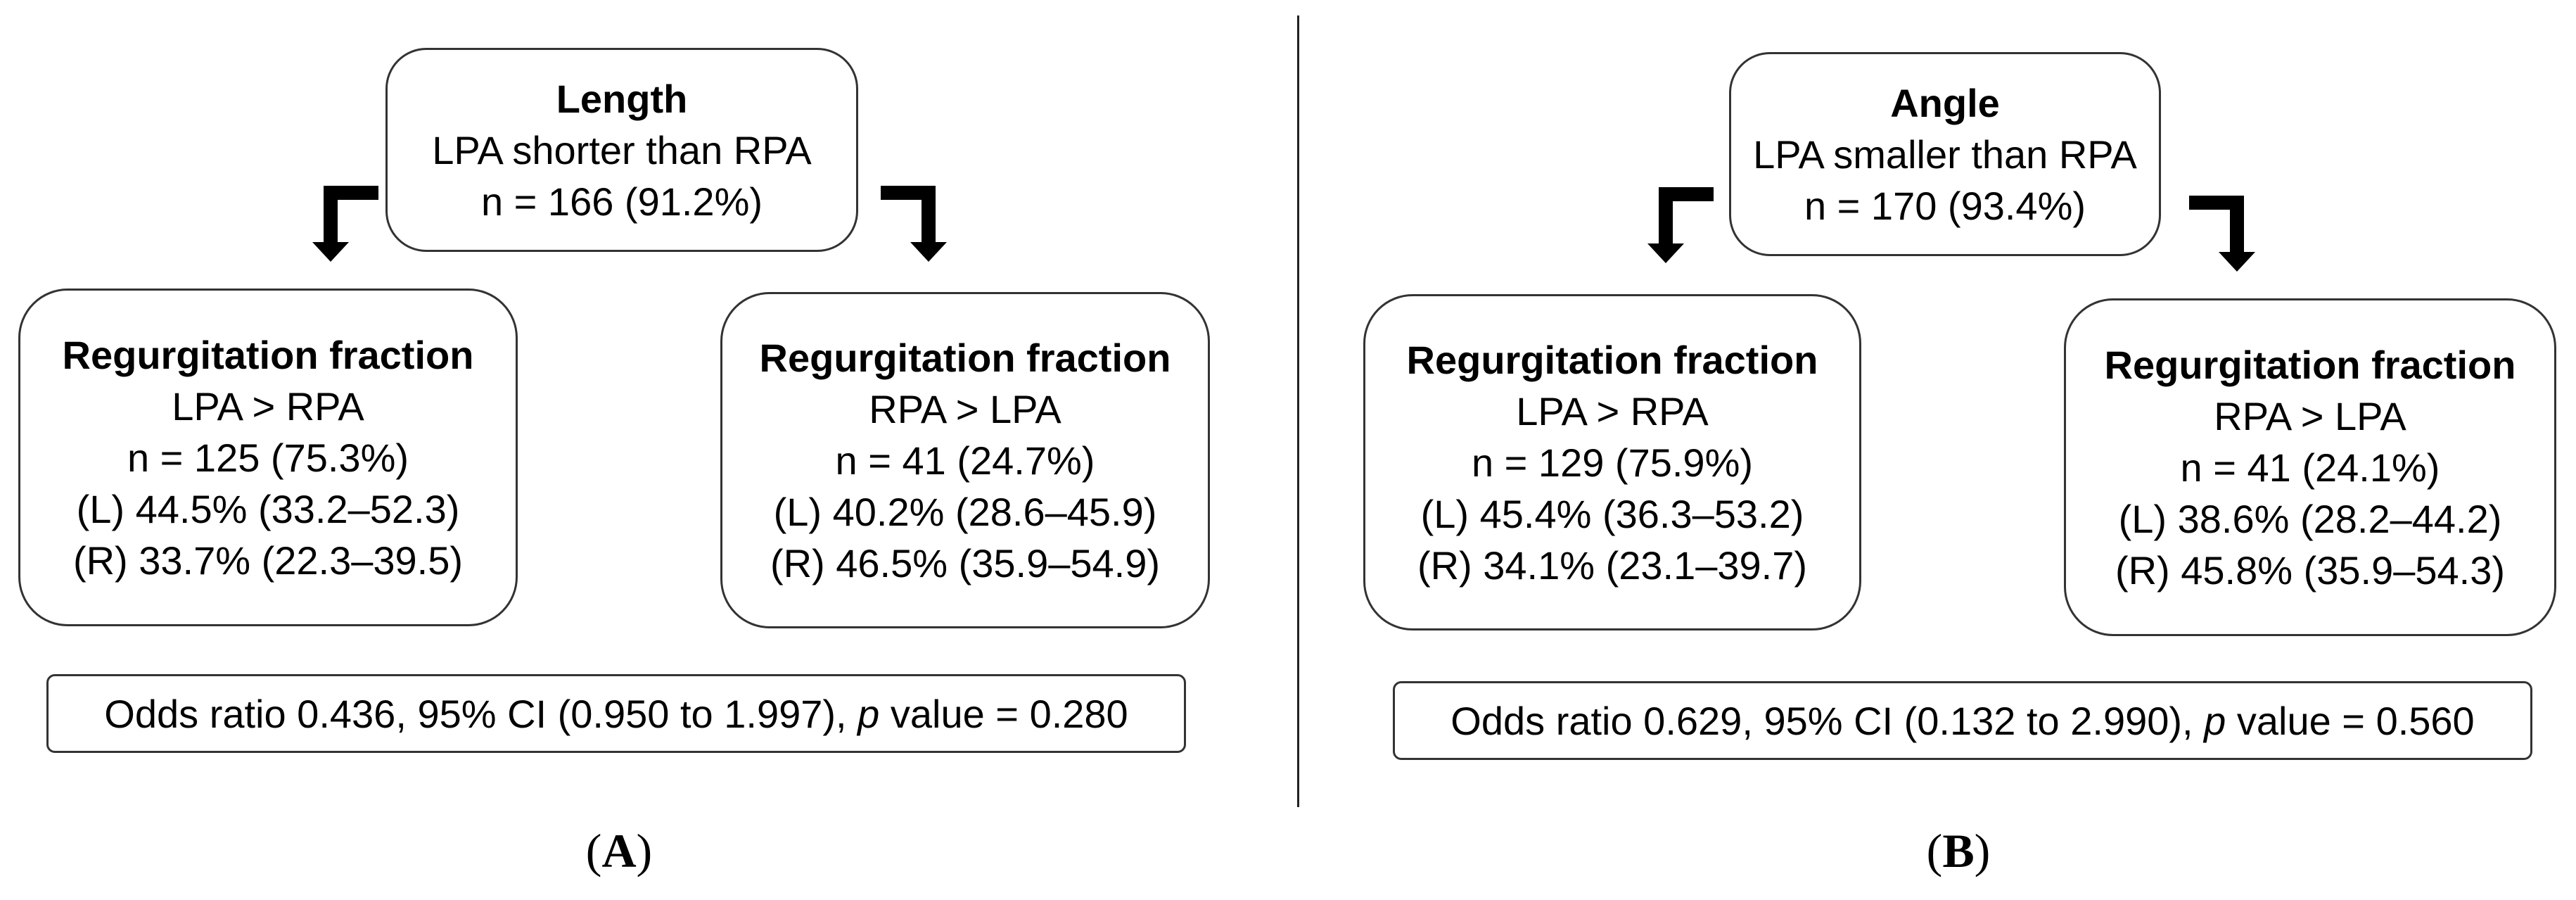  I want to click on lpa-greater-rf-right-value: (R) 34.1% (23.1–39.7), so click(1612, 565).